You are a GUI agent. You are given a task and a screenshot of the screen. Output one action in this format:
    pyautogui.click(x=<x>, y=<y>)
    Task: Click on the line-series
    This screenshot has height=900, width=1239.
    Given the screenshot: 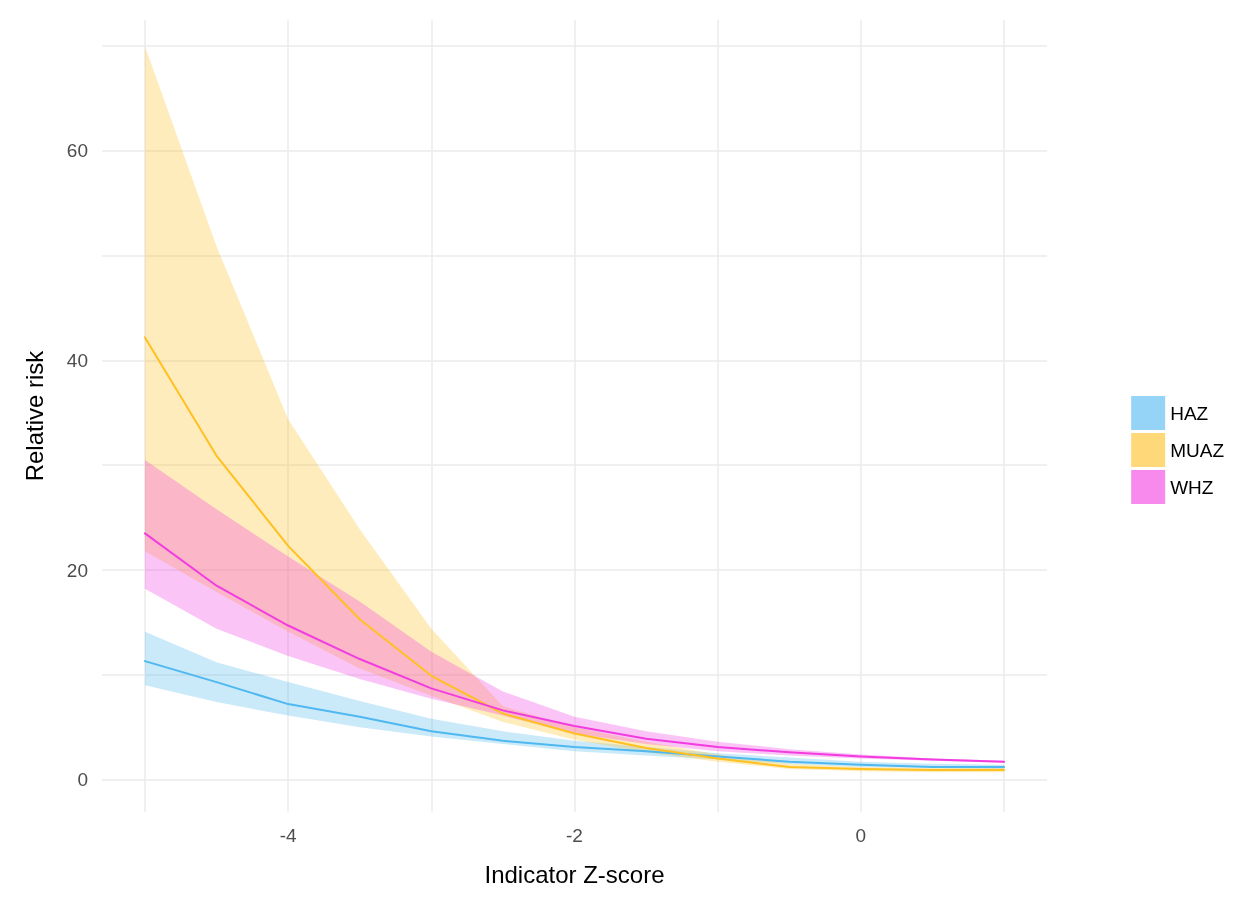 What is the action you would take?
    pyautogui.click(x=574, y=714)
    